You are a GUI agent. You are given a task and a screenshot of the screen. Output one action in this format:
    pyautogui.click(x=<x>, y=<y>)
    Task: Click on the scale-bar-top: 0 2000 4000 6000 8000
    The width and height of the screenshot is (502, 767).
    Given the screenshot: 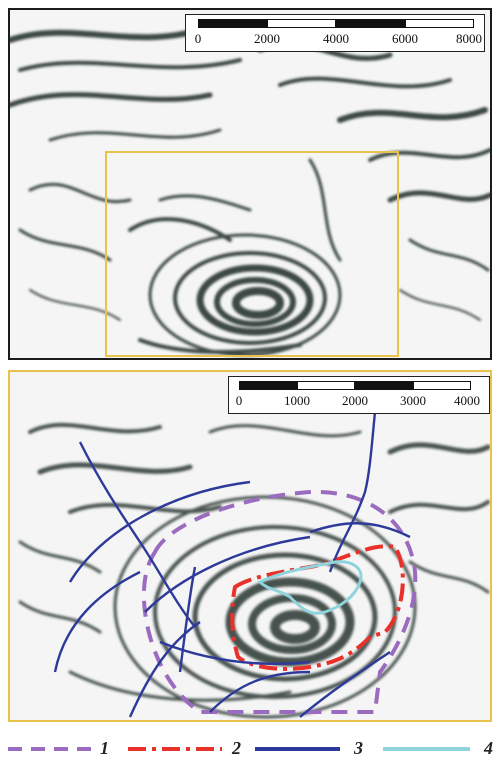 What is the action you would take?
    pyautogui.click(x=335, y=33)
    